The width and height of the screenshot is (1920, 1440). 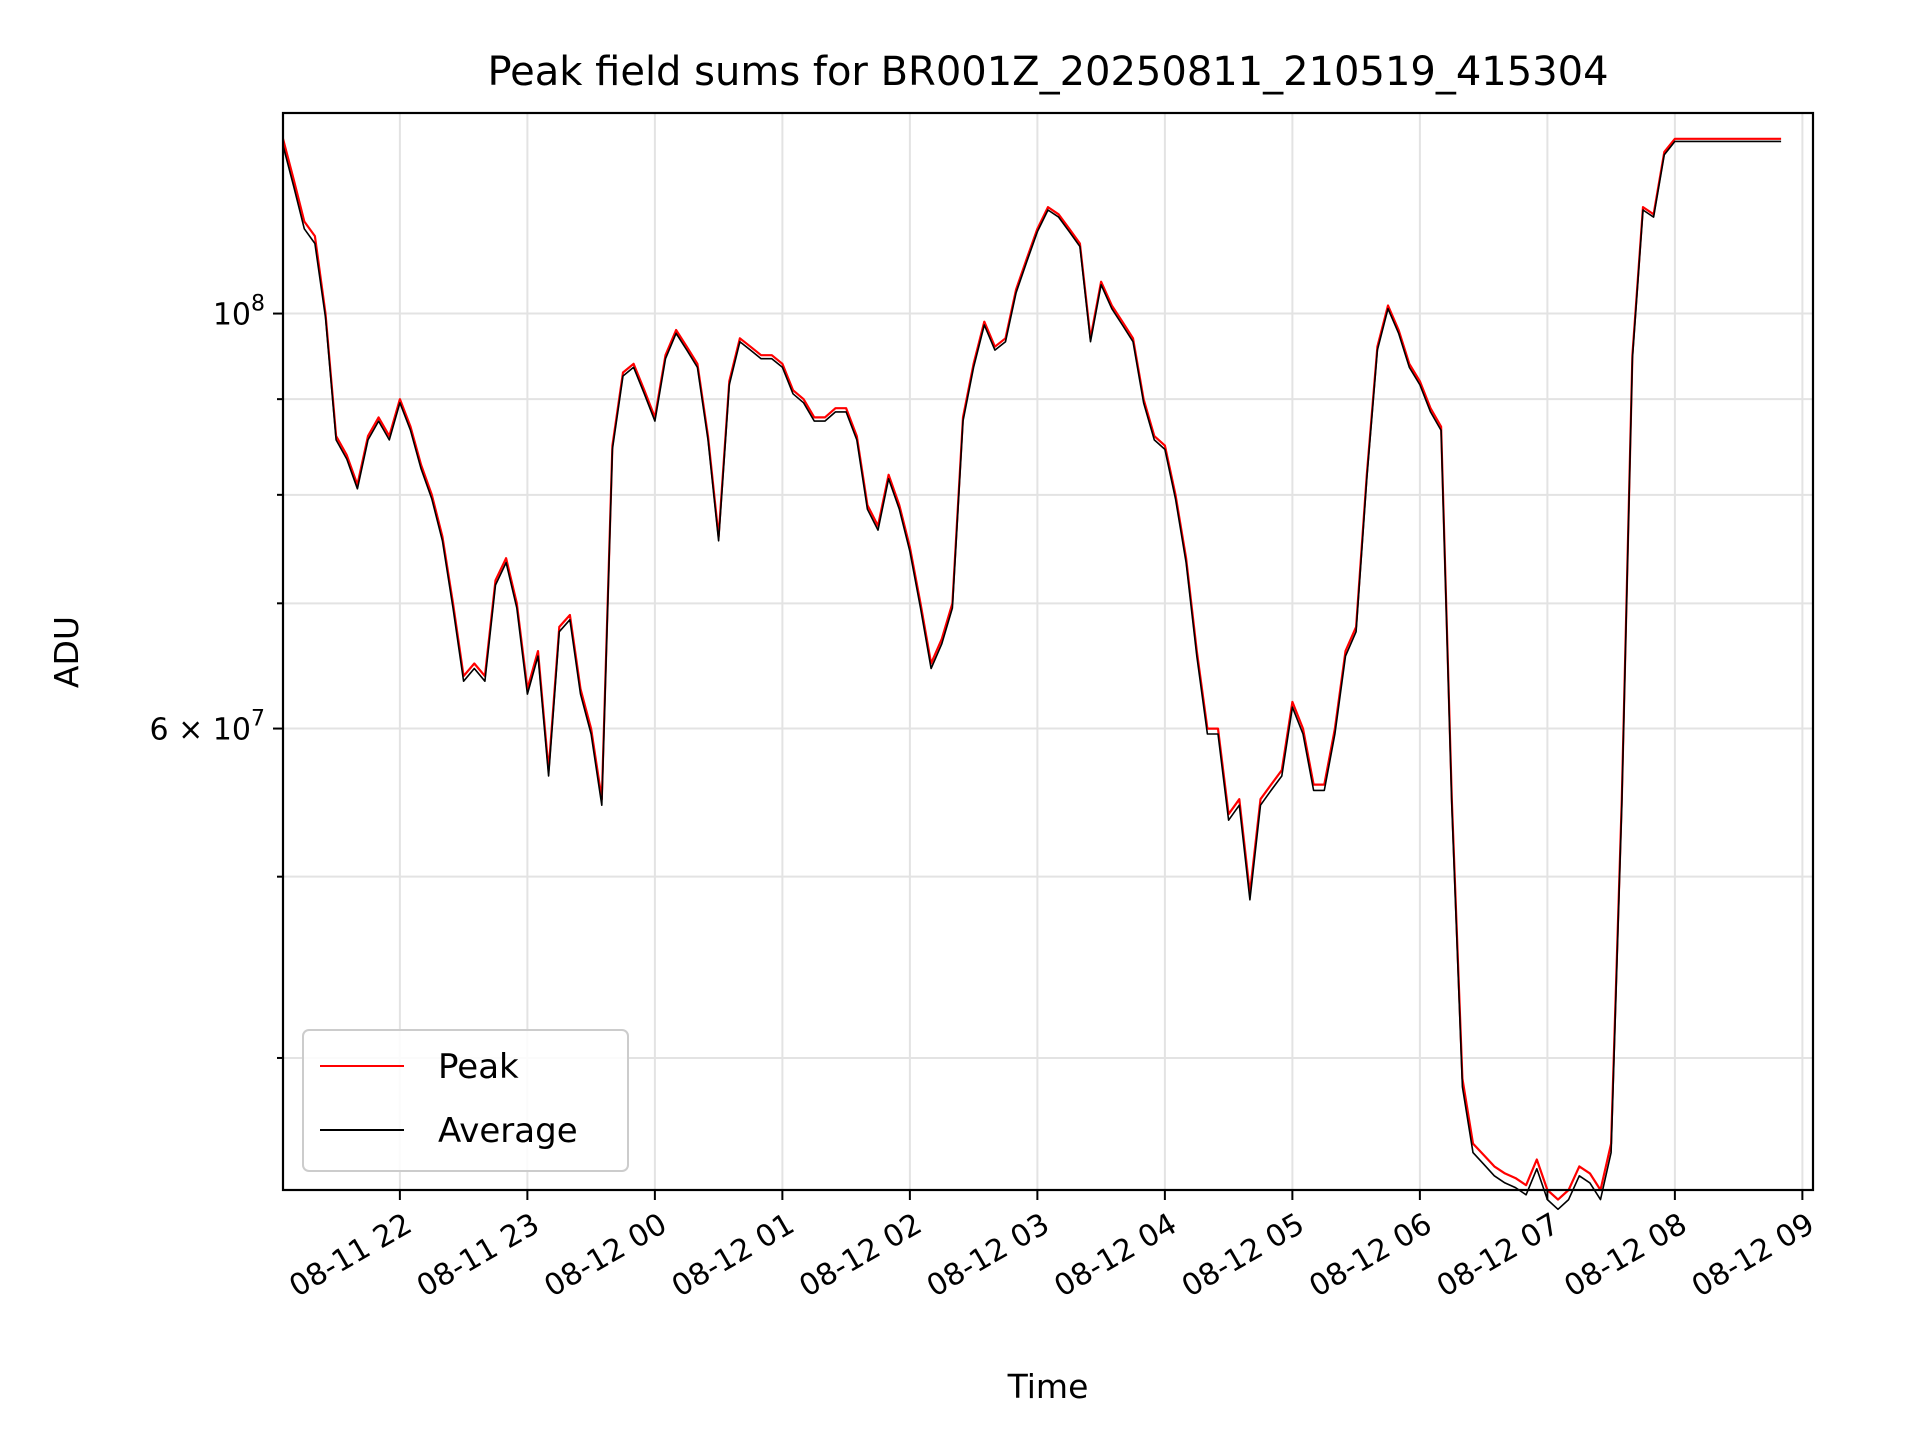 What do you see at coordinates (239, 312) in the screenshot?
I see `y-tick-label: 108` at bounding box center [239, 312].